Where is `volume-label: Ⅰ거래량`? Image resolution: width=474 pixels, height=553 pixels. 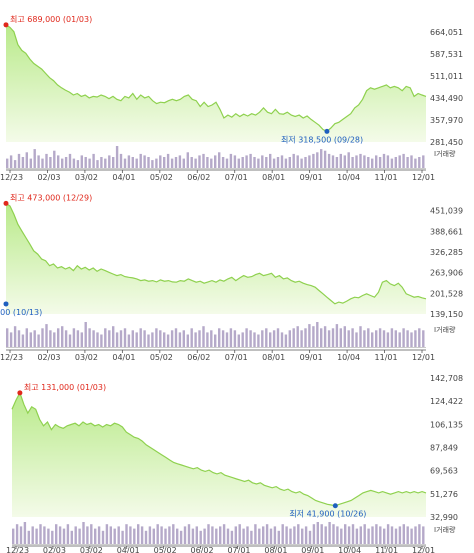
volume-label: Ⅰ거래량 is located at coordinates (445, 329).